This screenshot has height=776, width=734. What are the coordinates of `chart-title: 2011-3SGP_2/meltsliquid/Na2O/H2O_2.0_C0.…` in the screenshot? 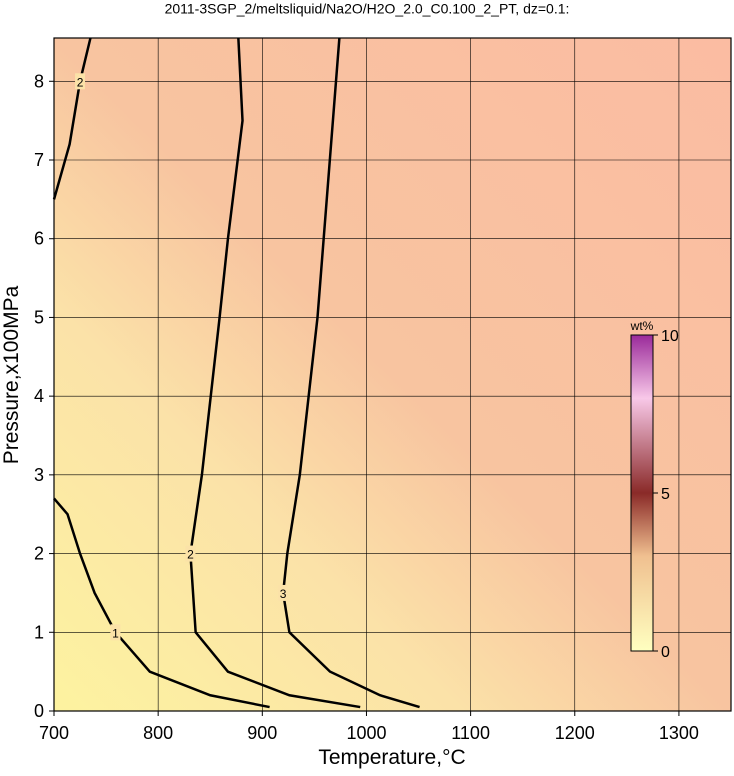 It's located at (367, 9).